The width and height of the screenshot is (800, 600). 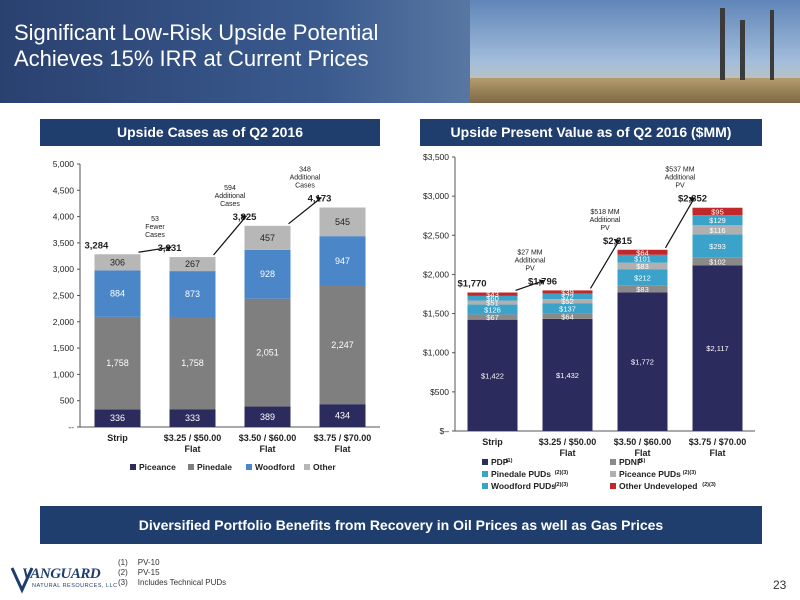 I want to click on data-label: $64, so click(x=642, y=252).